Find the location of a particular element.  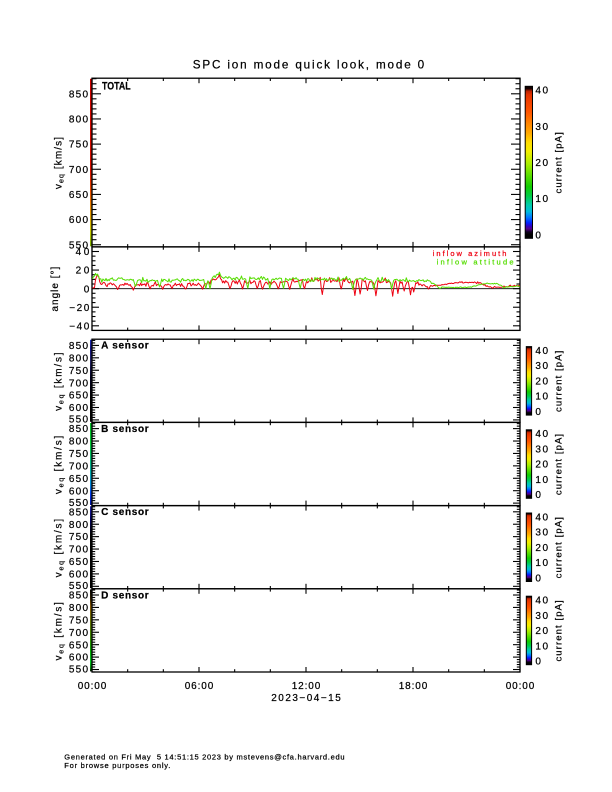

svg-text: 06:00 is located at coordinates (199, 686).